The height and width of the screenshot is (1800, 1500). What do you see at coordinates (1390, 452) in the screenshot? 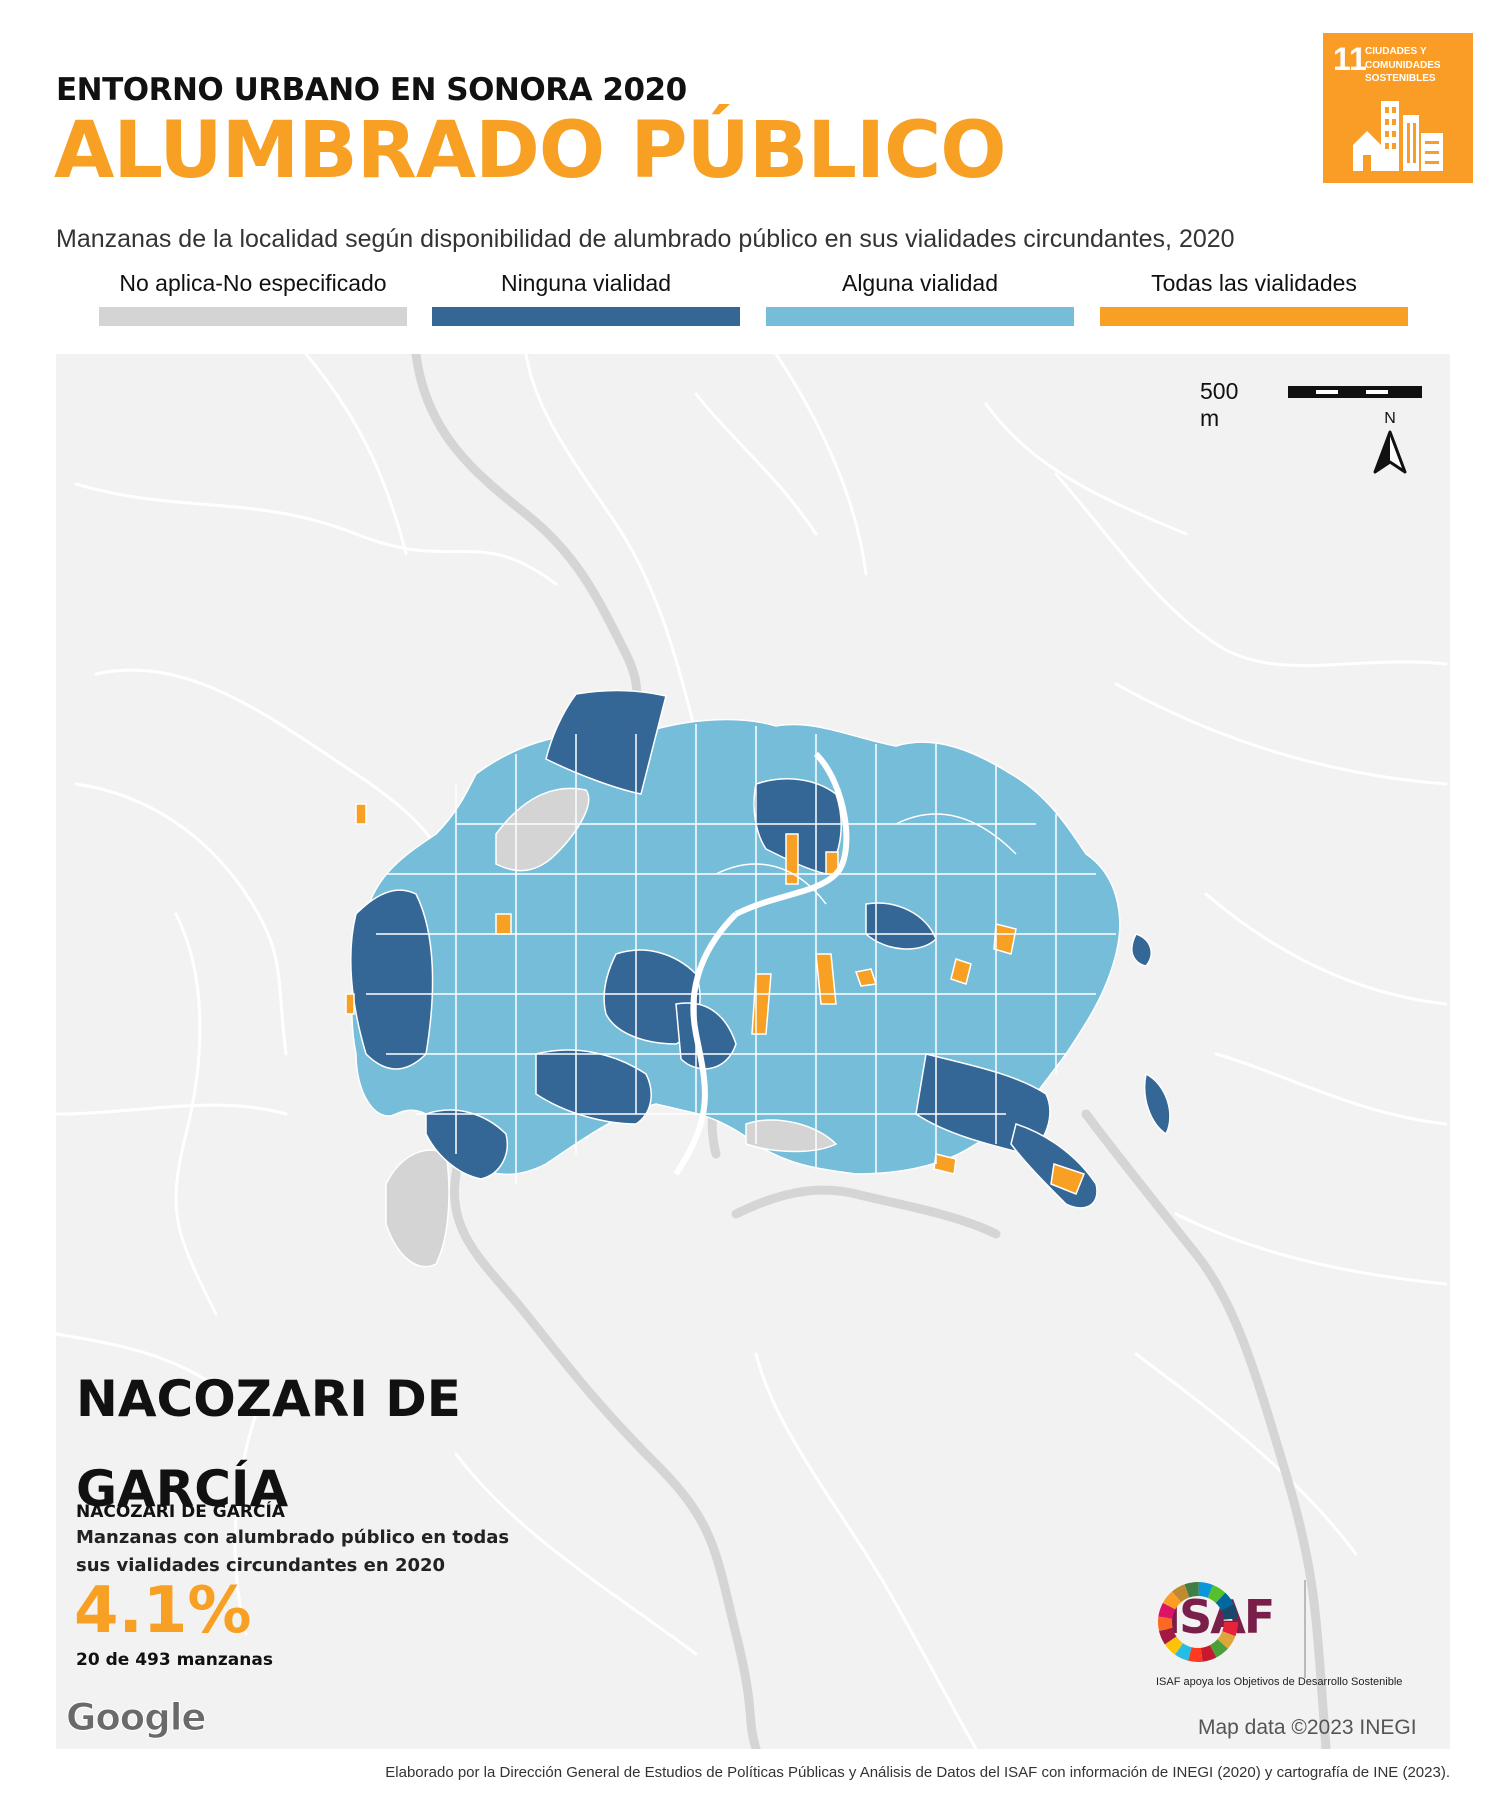
I see `north-arrow-icon` at bounding box center [1390, 452].